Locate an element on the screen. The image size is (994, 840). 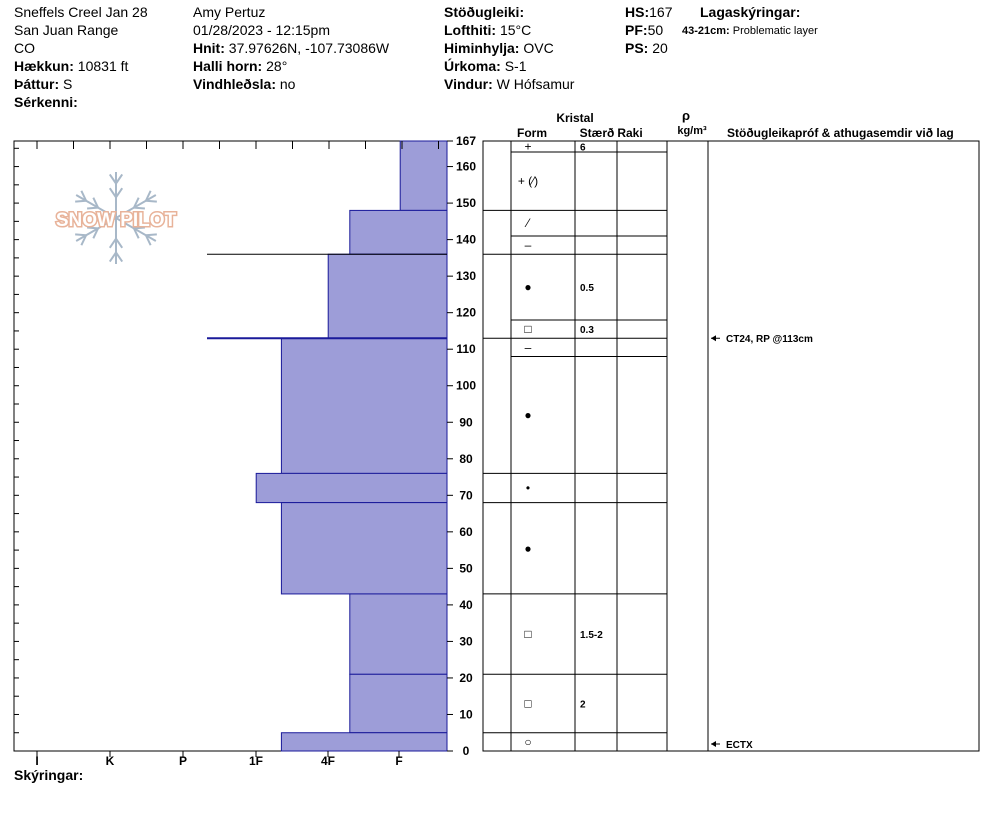
aspect-row: Þáttur: S is located at coordinates (43, 84).